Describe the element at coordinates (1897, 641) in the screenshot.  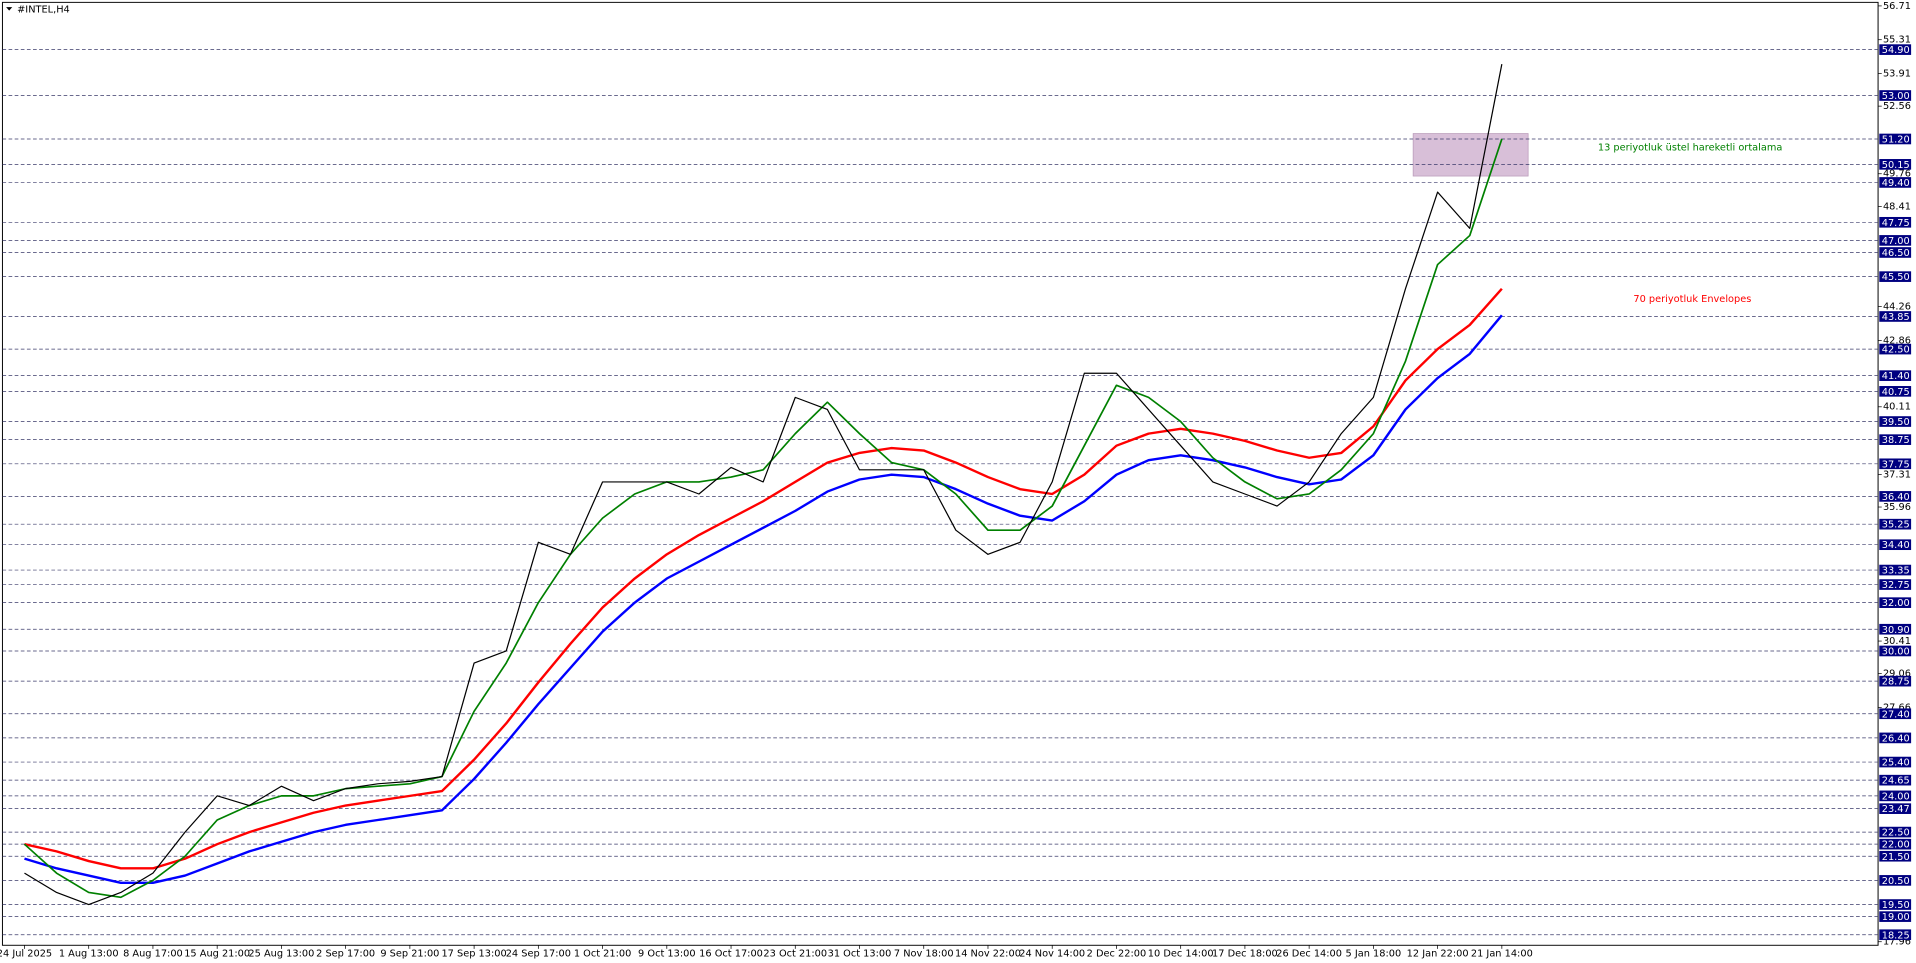
I see `y-tick-label: 30.41` at that location.